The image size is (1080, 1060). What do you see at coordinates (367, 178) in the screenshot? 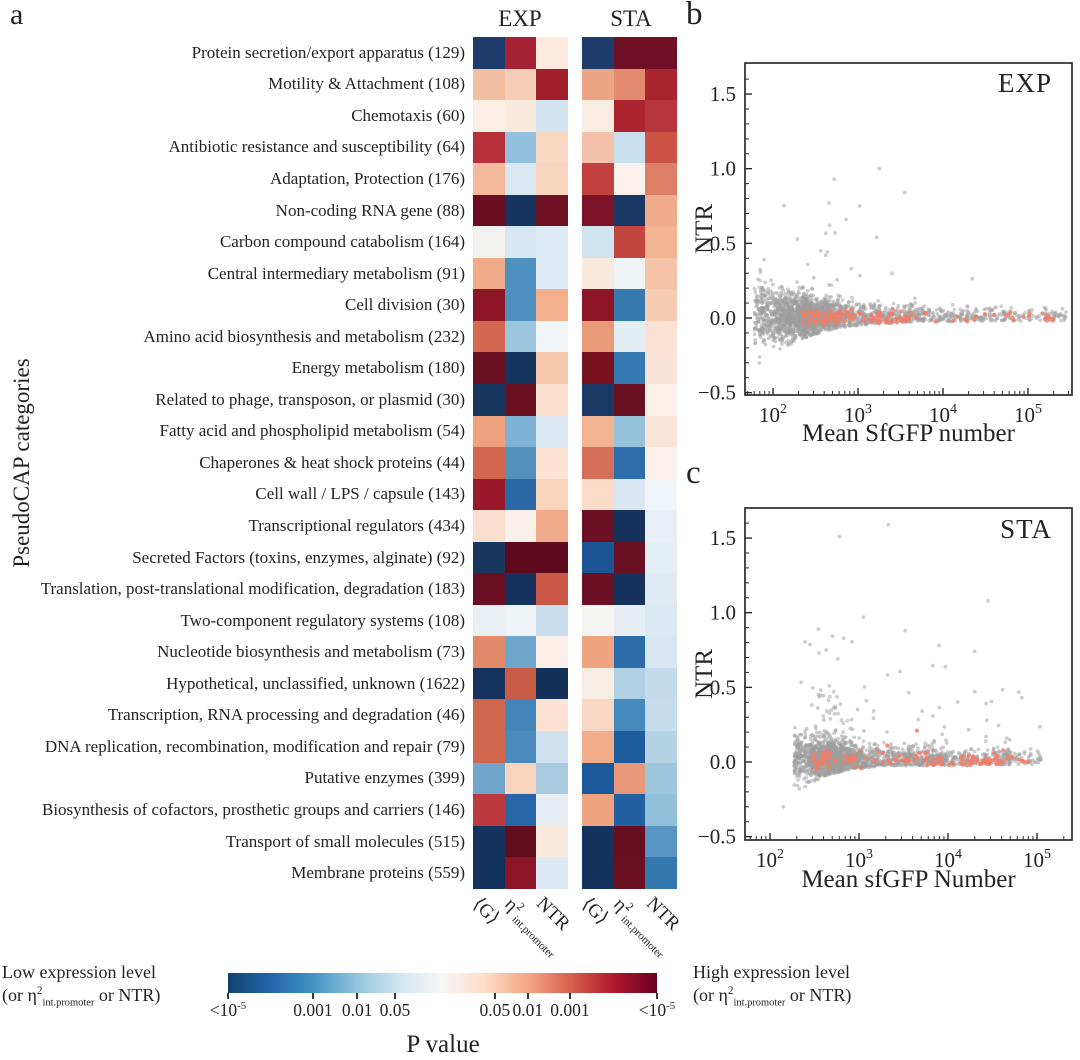
I see `heatmap-row-label: Adaptation, Protection (176)` at bounding box center [367, 178].